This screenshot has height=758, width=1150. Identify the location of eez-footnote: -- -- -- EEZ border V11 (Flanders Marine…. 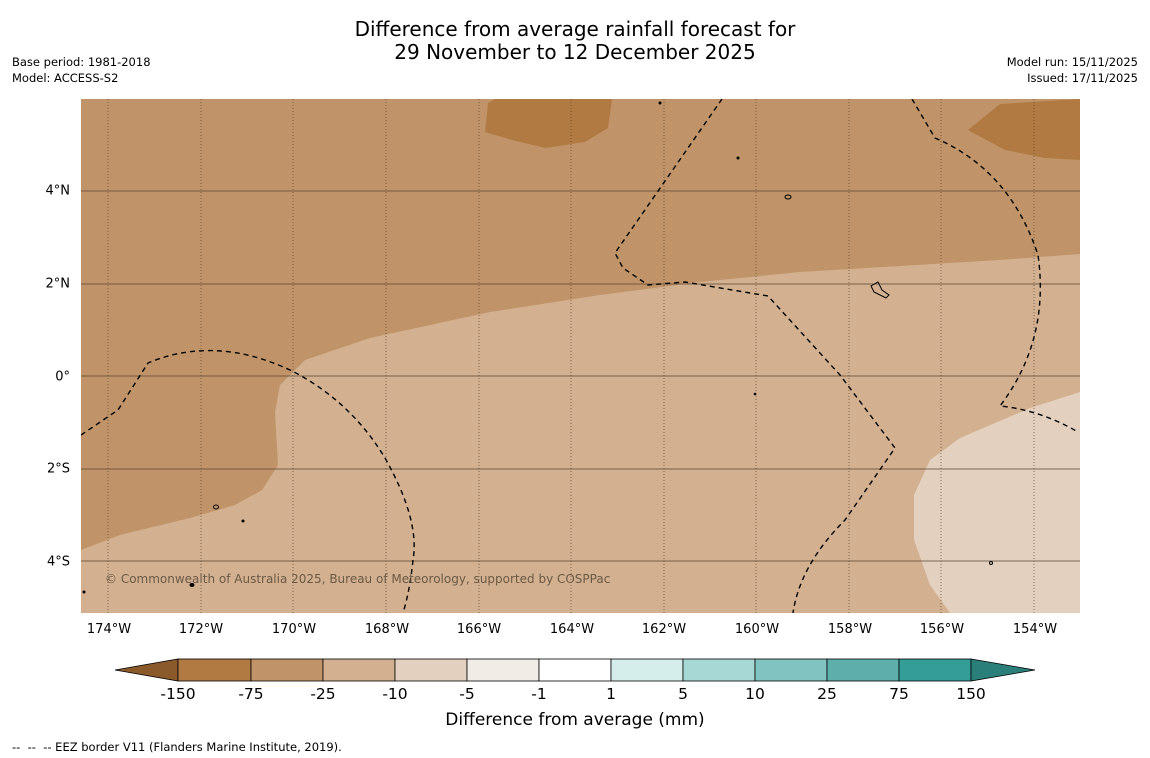
(177, 747).